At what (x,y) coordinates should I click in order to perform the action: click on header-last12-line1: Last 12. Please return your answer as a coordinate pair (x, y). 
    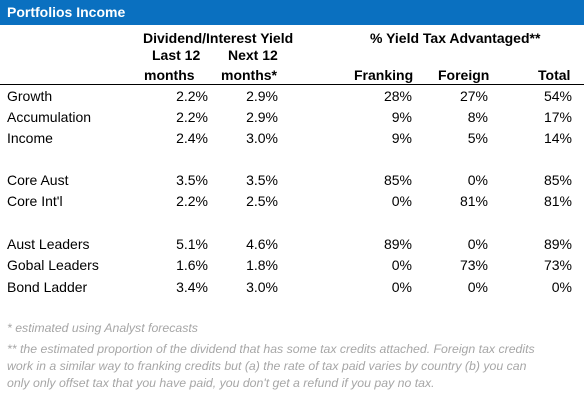
    Looking at the image, I should click on (176, 55).